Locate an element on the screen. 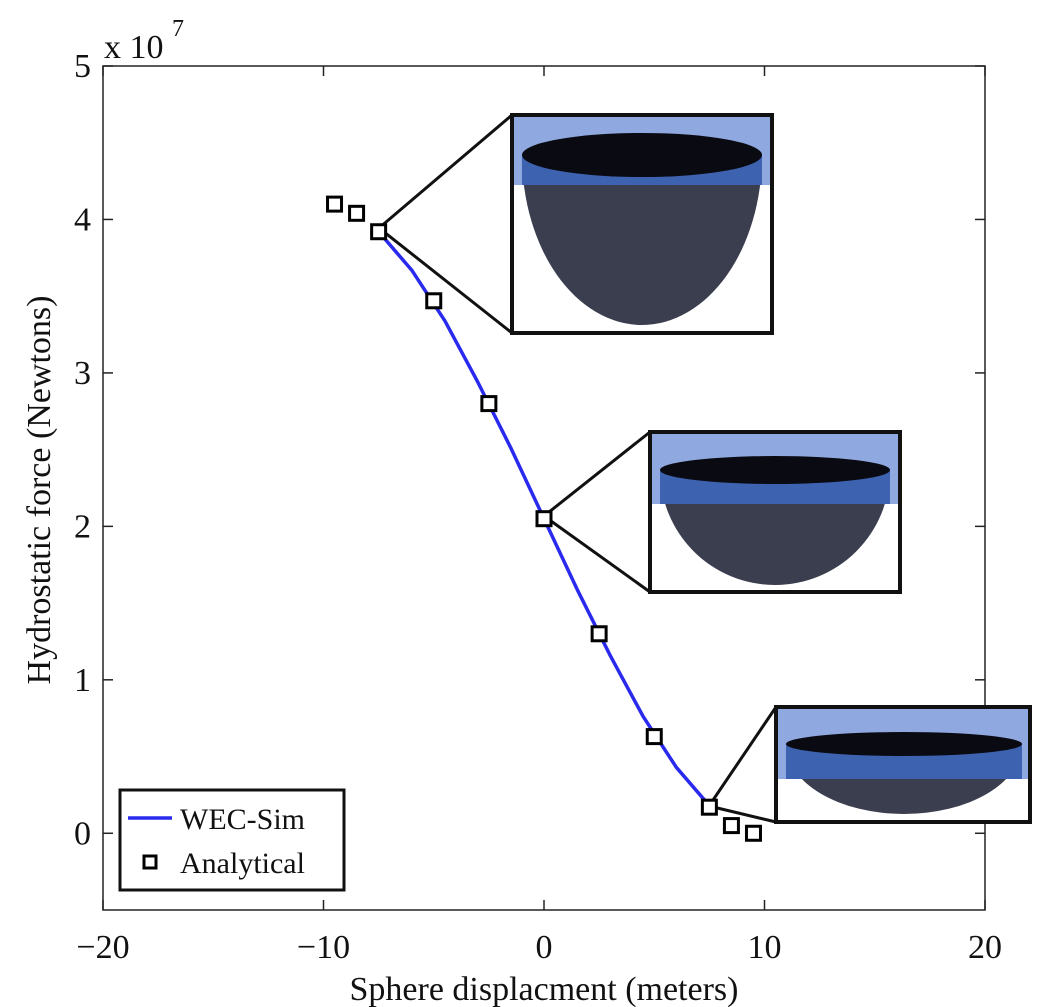 The height and width of the screenshot is (1007, 1038). y-tick-label: 4 is located at coordinates (82, 219).